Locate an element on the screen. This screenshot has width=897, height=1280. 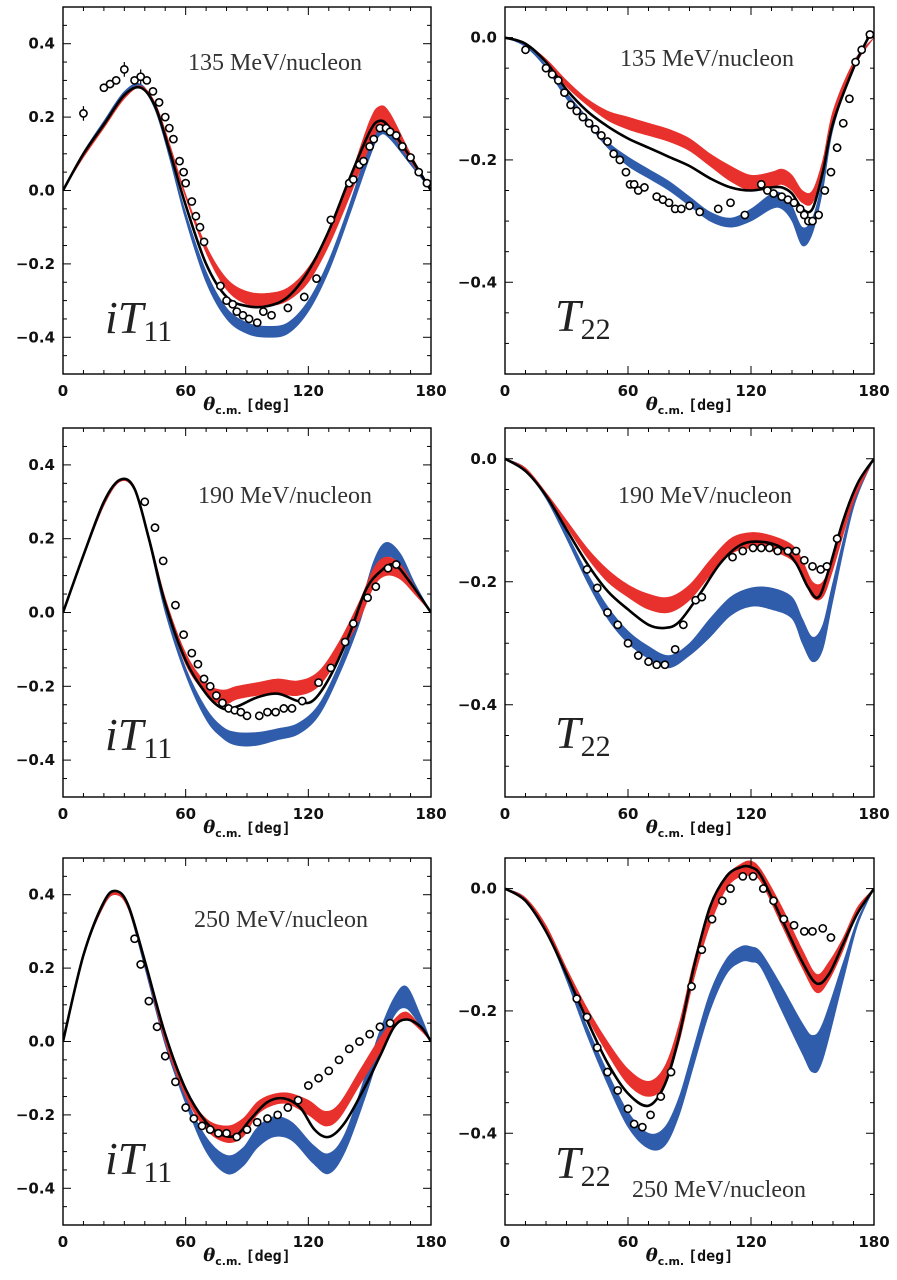
y-tick-label: 0.4 is located at coordinates (41, 895).